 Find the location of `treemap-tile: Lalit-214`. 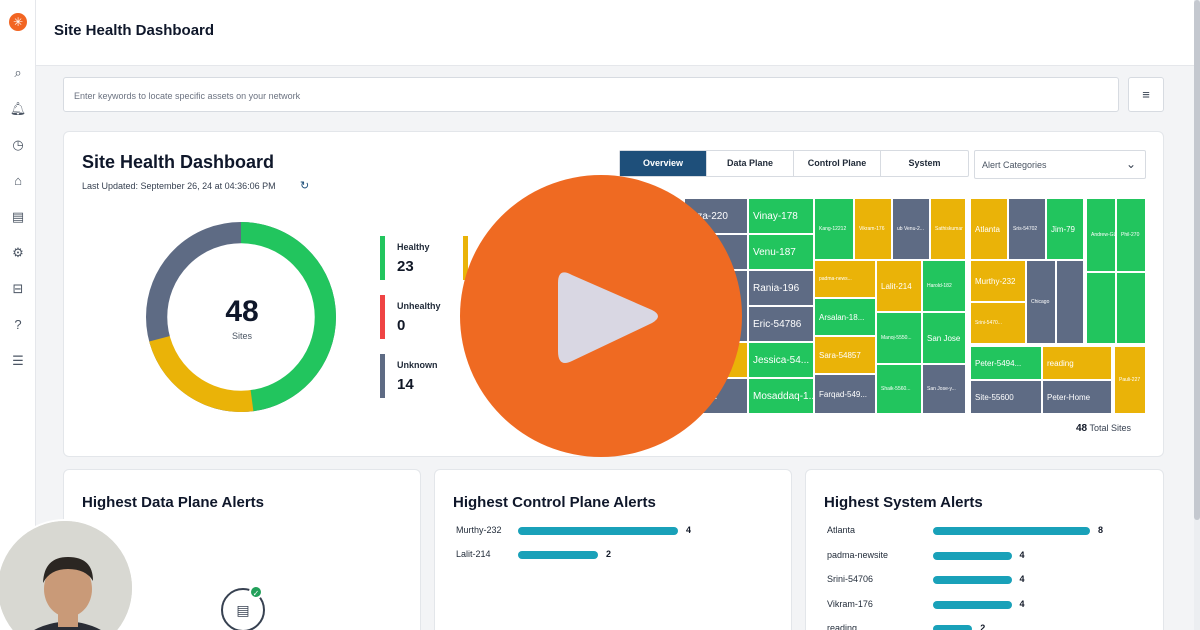

treemap-tile: Lalit-214 is located at coordinates (899, 286).